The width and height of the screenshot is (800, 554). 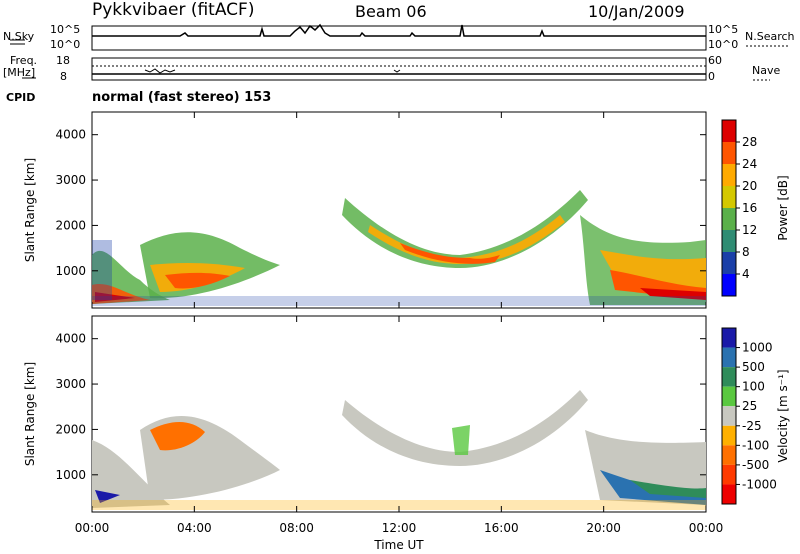 I want to click on freq-line, so click(x=160, y=71).